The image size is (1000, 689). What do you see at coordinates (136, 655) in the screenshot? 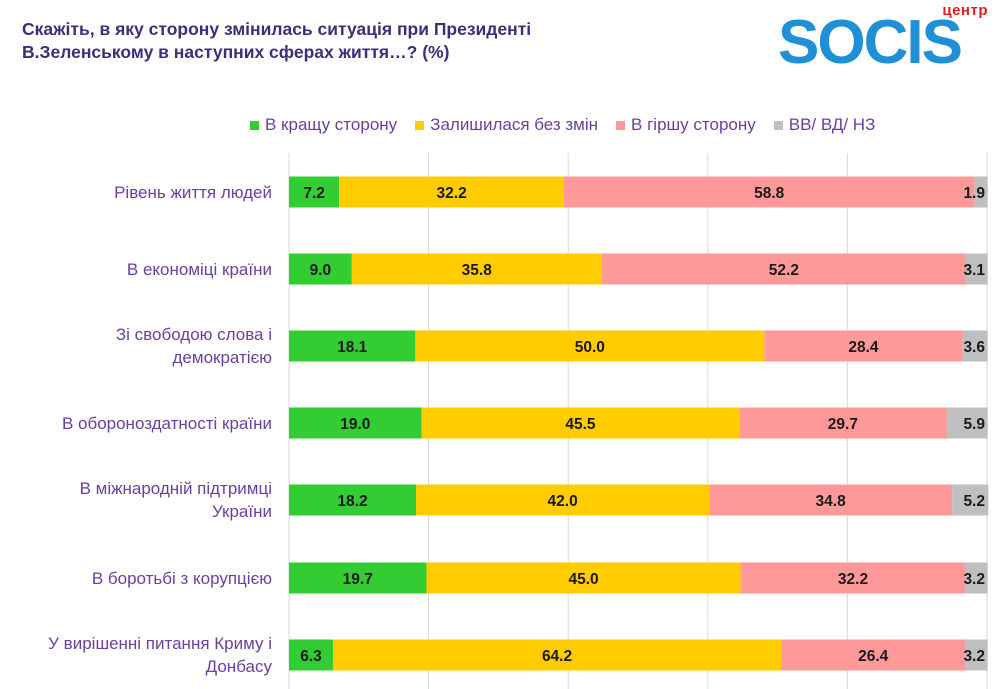
I see `category-label: У вирішенні питання Криму і Донбасу` at bounding box center [136, 655].